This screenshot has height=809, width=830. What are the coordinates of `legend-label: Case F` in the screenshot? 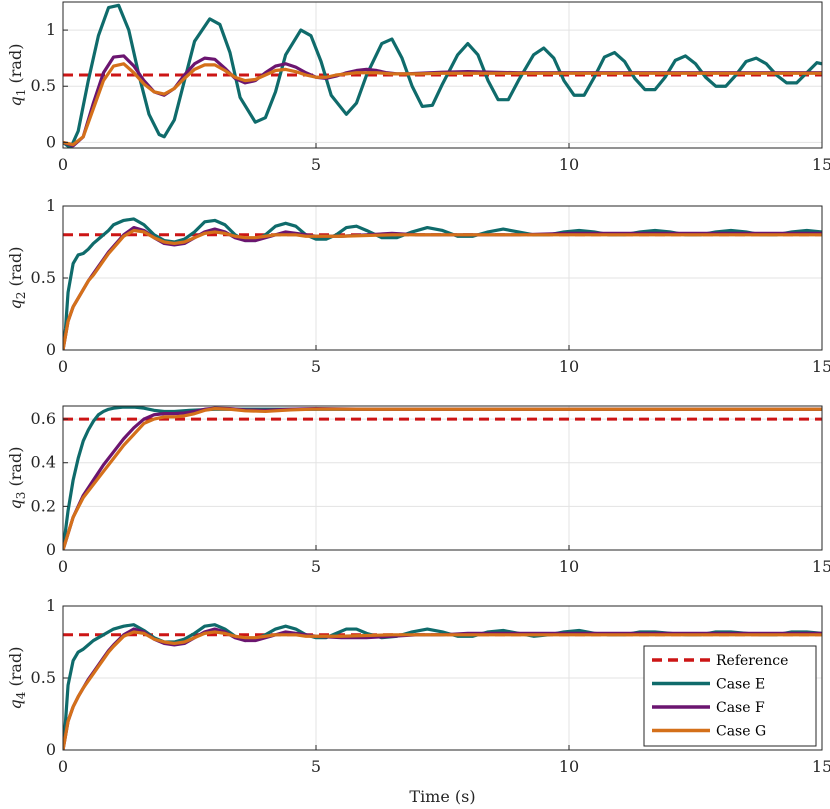 It's located at (740, 708).